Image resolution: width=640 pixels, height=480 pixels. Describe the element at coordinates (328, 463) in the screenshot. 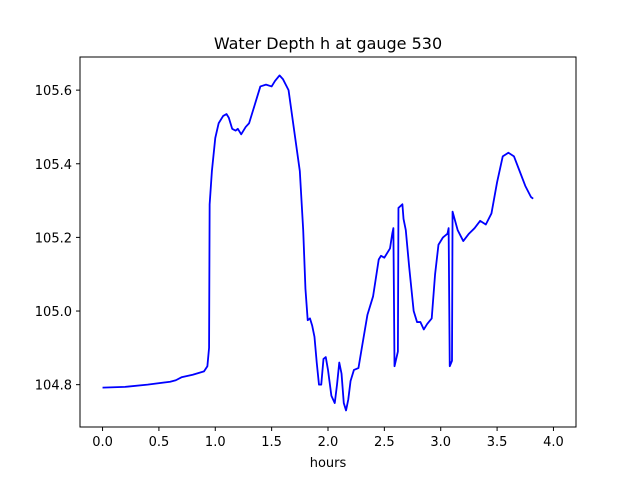

I see `x-axis-label: hours` at that location.